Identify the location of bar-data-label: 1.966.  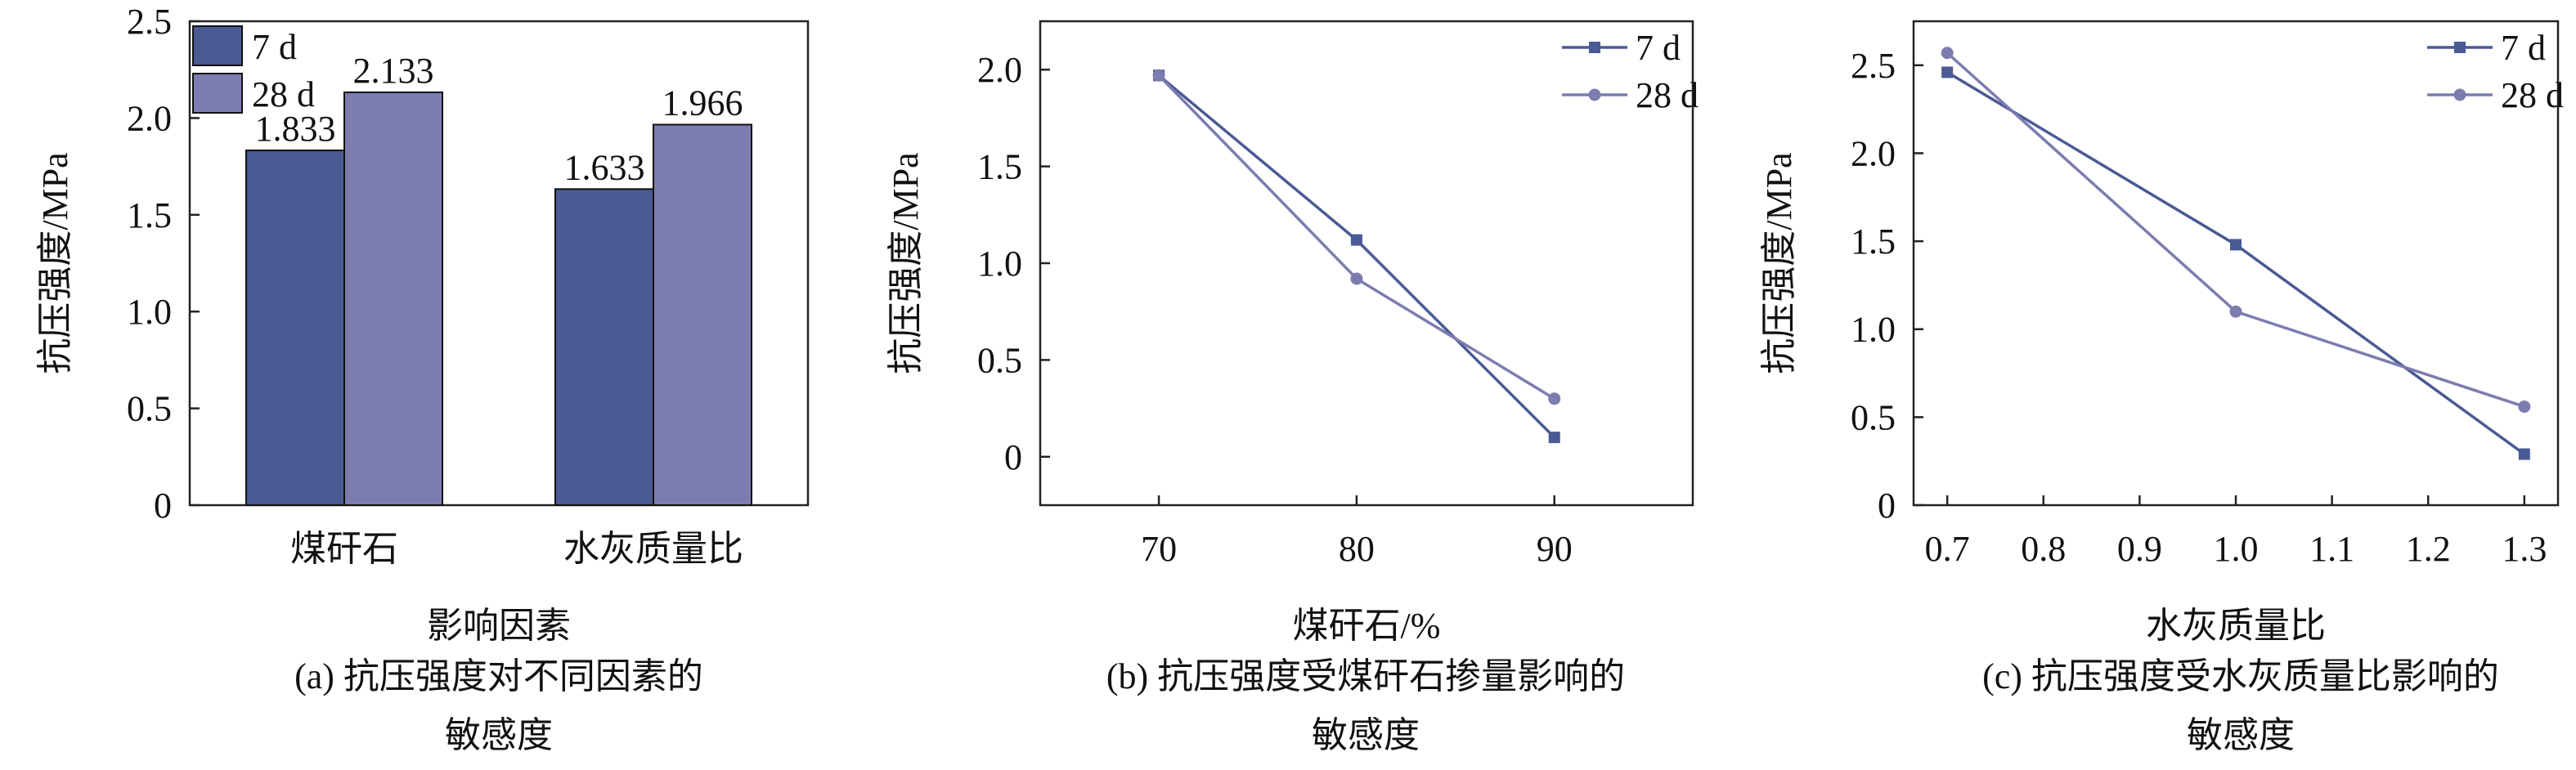
(702, 103).